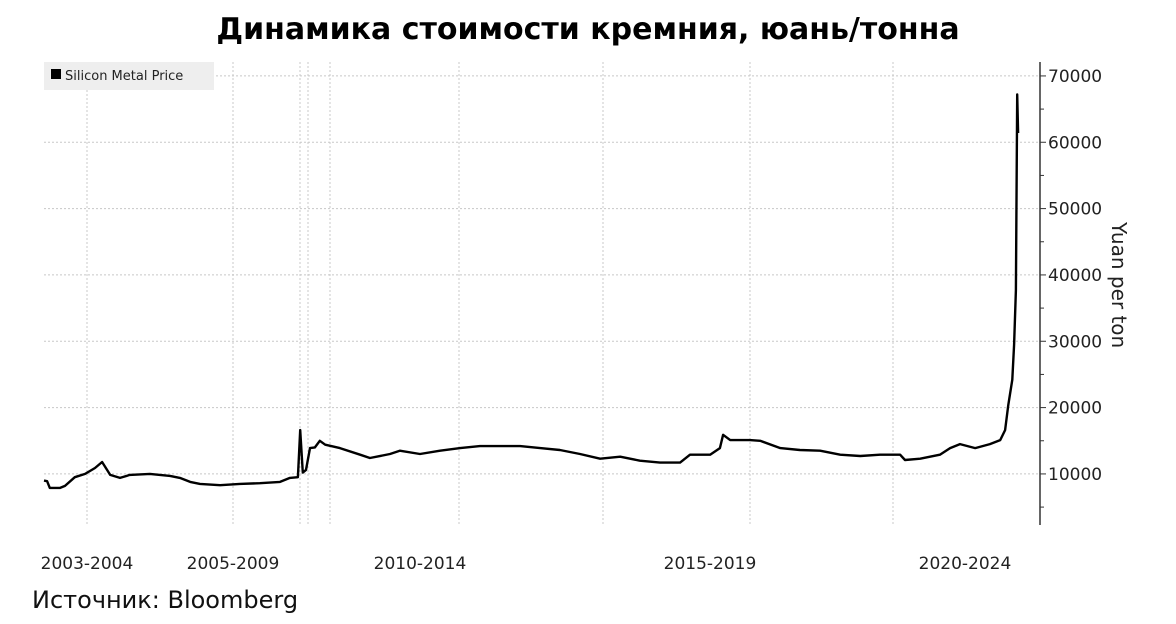 The width and height of the screenshot is (1176, 624). Describe the element at coordinates (1075, 77) in the screenshot. I see `y-tick-label: 70000` at that location.